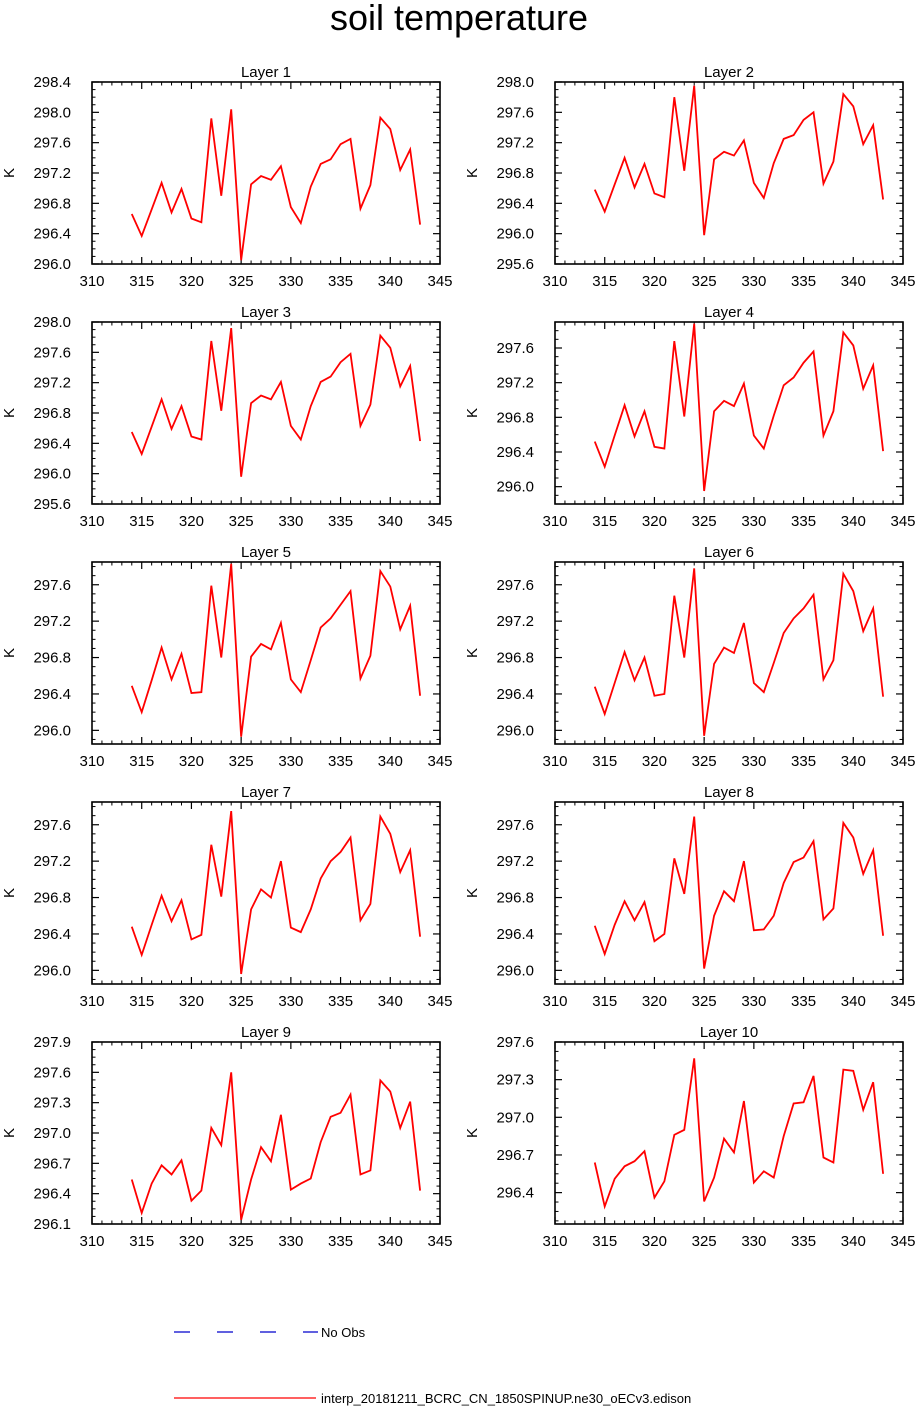 The height and width of the screenshot is (1406, 918). What do you see at coordinates (52, 322) in the screenshot?
I see `y-tick-label: 298.0` at bounding box center [52, 322].